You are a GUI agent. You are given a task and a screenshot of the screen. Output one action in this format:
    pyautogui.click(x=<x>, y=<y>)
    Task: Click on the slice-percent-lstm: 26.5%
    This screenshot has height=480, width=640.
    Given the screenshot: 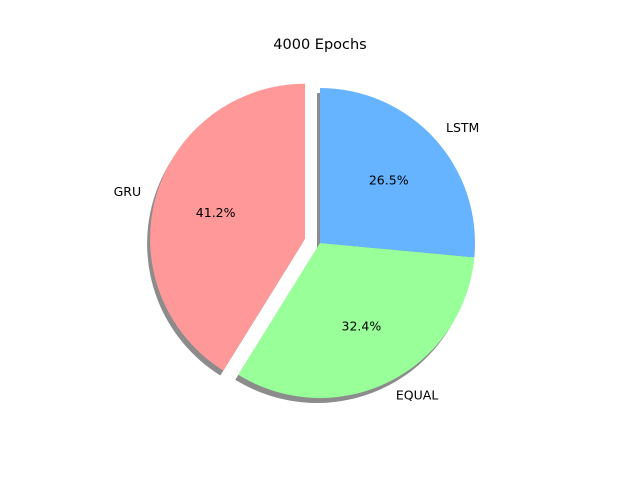 What is the action you would take?
    pyautogui.click(x=389, y=179)
    